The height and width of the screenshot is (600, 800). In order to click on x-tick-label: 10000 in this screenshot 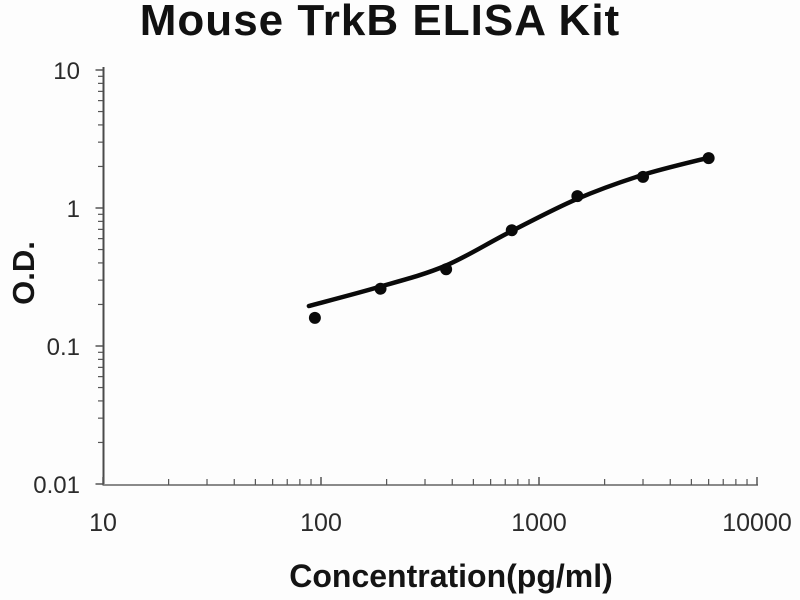, I will do `click(757, 523)`.